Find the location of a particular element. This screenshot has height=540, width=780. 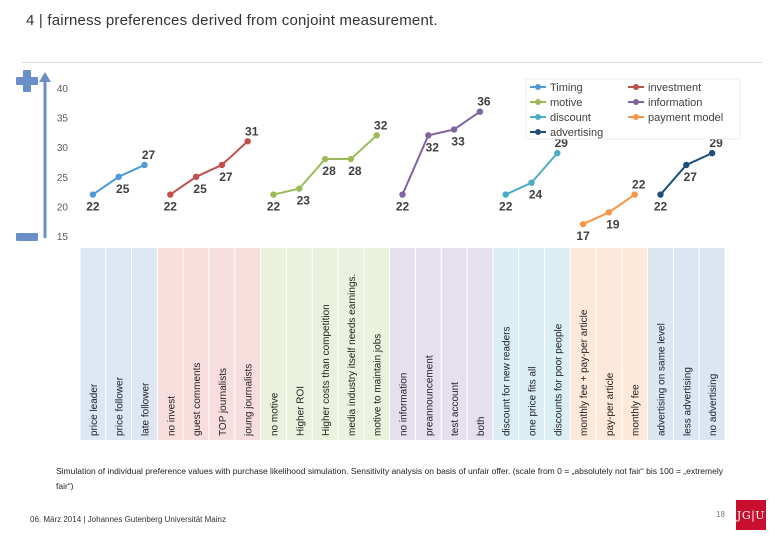

category-label: media industry itself needs earnings. is located at coordinates (352, 355).